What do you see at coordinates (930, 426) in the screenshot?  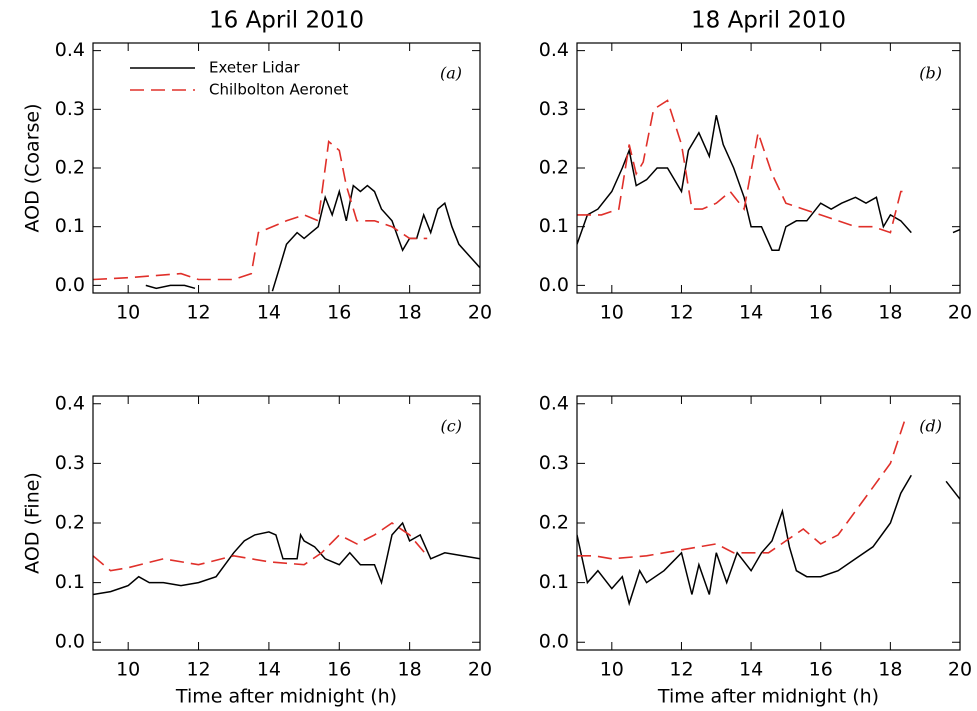 I see `panel-label: (d)` at bounding box center [930, 426].